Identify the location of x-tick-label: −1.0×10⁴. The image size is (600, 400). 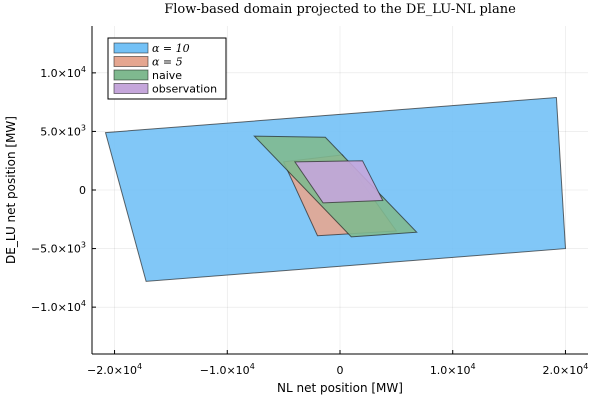
(227, 369).